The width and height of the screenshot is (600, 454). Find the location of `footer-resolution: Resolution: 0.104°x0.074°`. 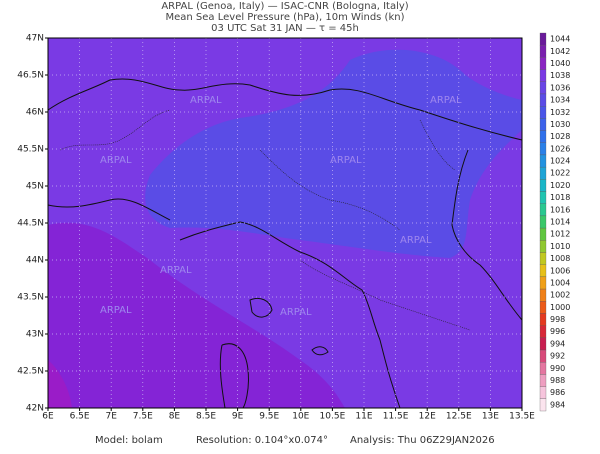

footer-resolution: Resolution: 0.104°x0.074° is located at coordinates (262, 440).